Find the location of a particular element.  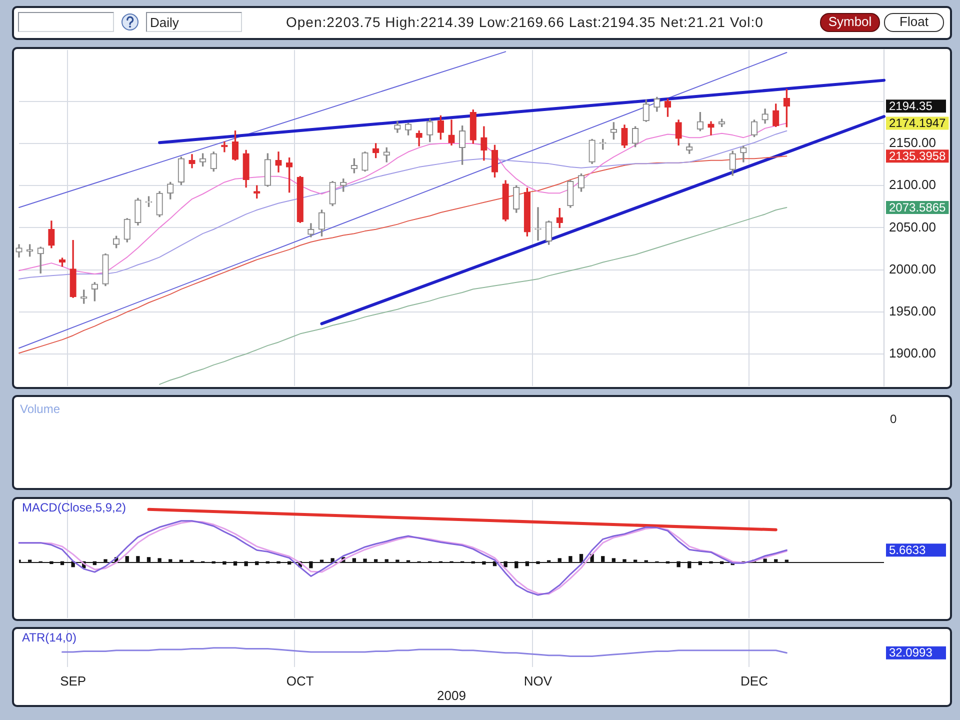

y-tick-label: 2000.00 is located at coordinates (912, 268).